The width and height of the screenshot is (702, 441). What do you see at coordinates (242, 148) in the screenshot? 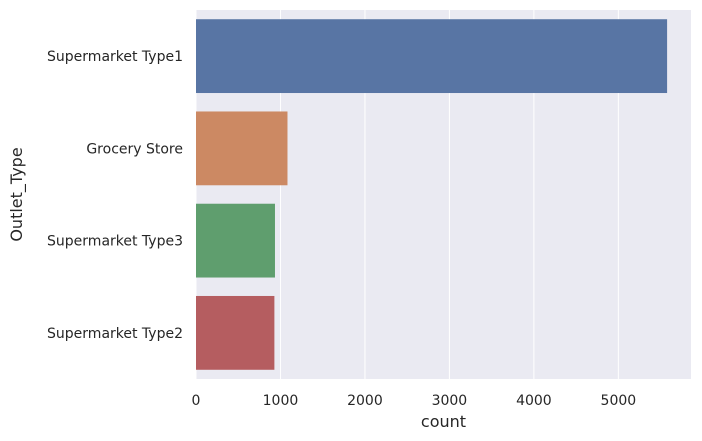
I see `bar-grocery-store` at bounding box center [242, 148].